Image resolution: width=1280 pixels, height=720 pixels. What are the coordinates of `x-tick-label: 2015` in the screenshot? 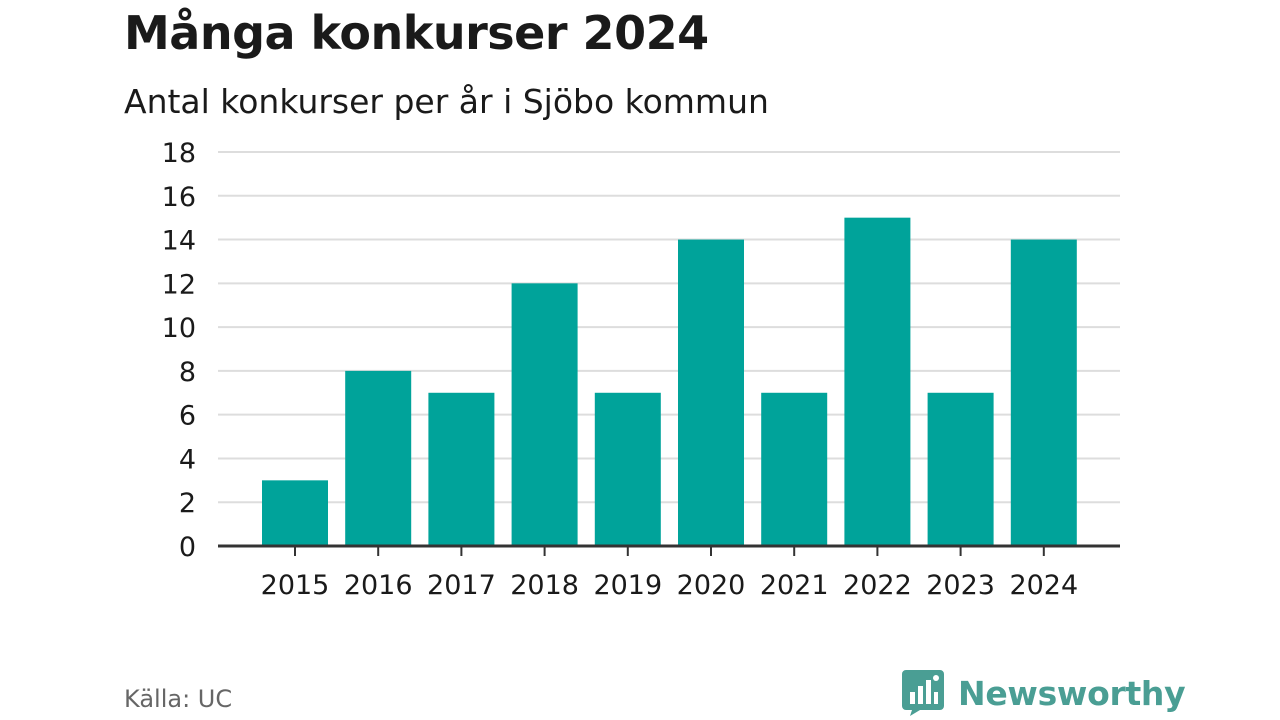 It's located at (295, 585).